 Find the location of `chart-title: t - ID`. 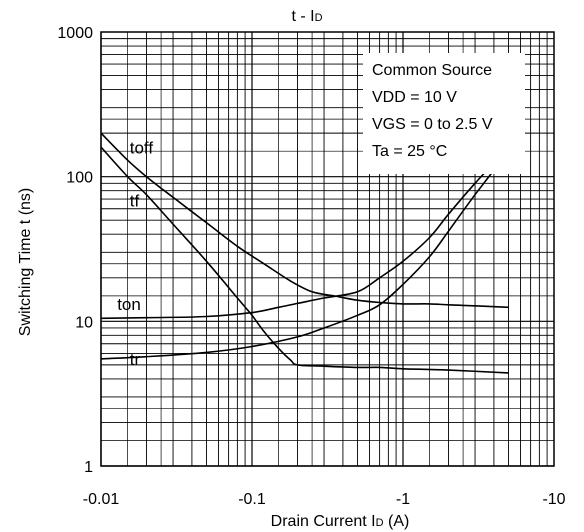

chart-title: t - ID is located at coordinates (306, 16).